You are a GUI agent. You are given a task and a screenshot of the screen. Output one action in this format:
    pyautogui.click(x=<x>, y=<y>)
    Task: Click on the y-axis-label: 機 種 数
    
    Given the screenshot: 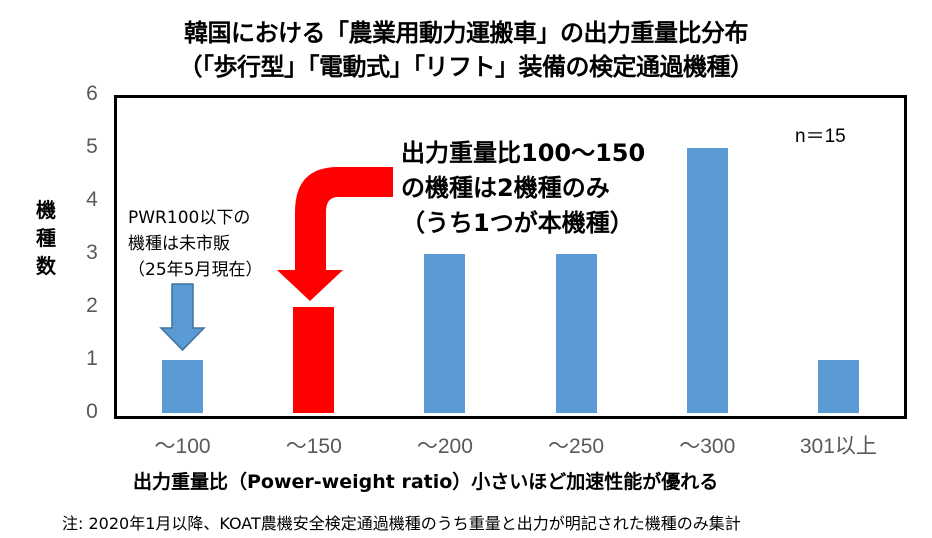 What is the action you would take?
    pyautogui.click(x=46, y=238)
    